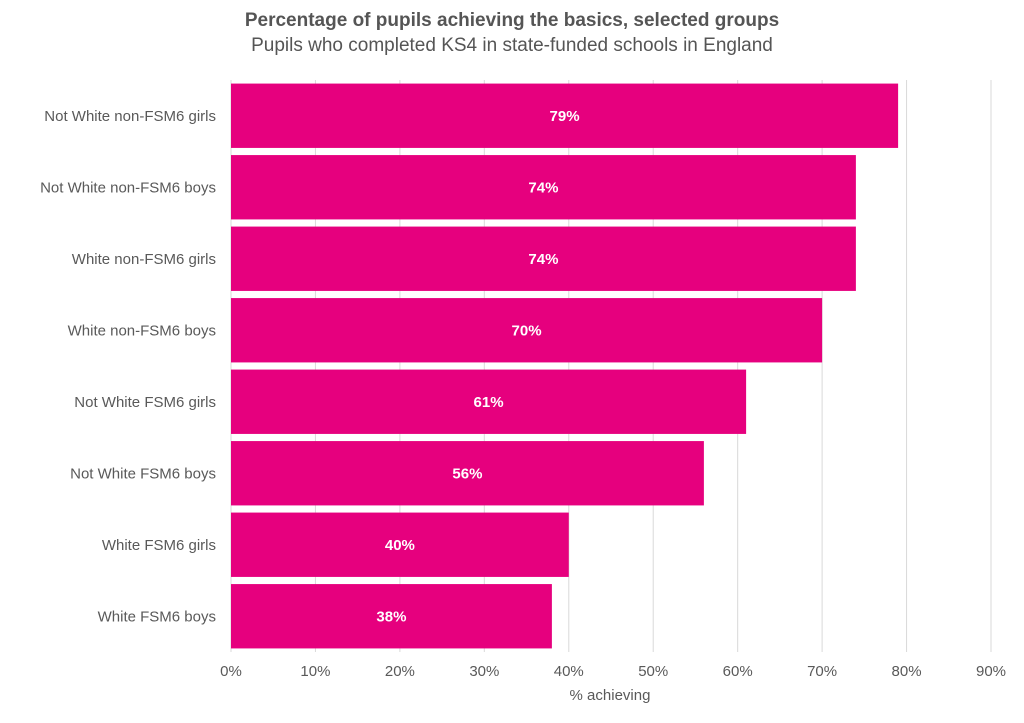 Image resolution: width=1024 pixels, height=723 pixels. Describe the element at coordinates (145, 402) in the screenshot. I see `category-label: Not White FSM6 girls` at that location.